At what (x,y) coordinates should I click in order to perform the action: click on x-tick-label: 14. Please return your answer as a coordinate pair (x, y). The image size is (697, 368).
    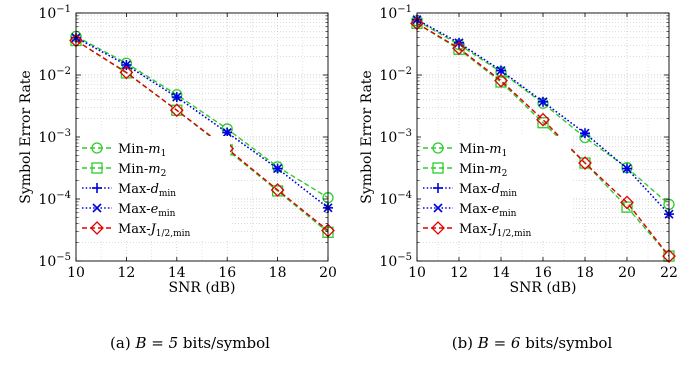
    Looking at the image, I should click on (177, 273).